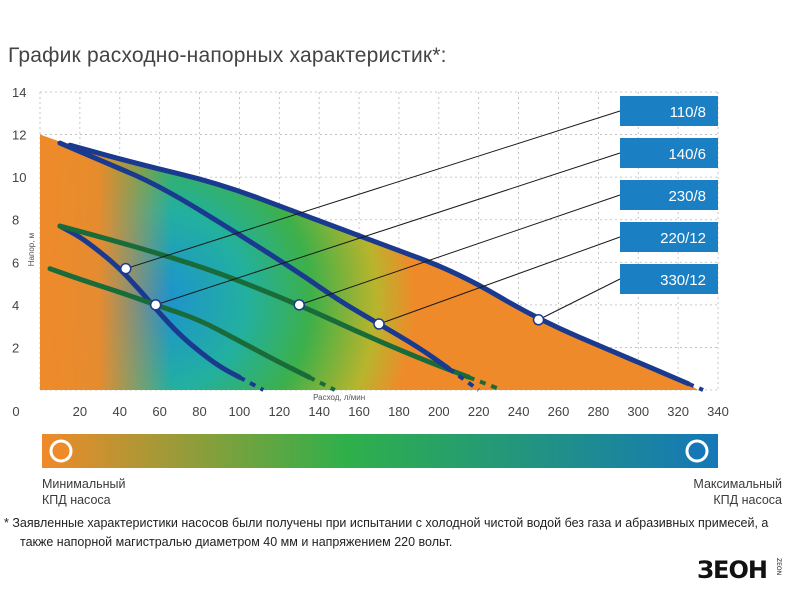  Describe the element at coordinates (747, 500) in the screenshot. I see `max-label-line2: КПД насоса` at that location.